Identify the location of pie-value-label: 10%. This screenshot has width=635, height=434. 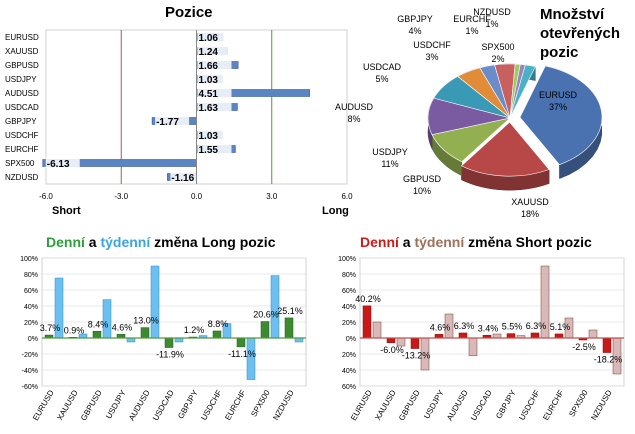
(422, 191).